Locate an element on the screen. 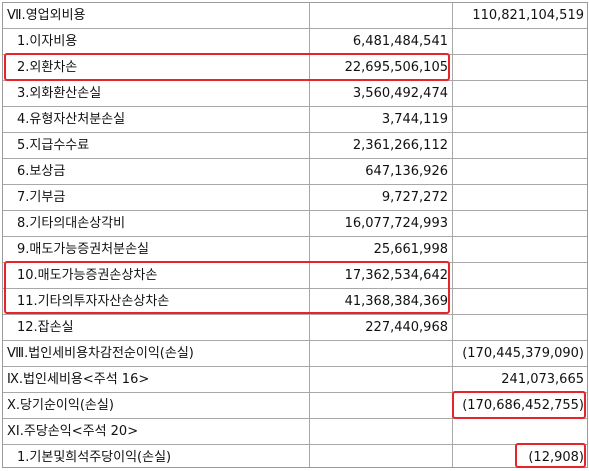 The height and width of the screenshot is (471, 589). row-label: 1.기본및희석주당이익(손실) is located at coordinates (94, 457).